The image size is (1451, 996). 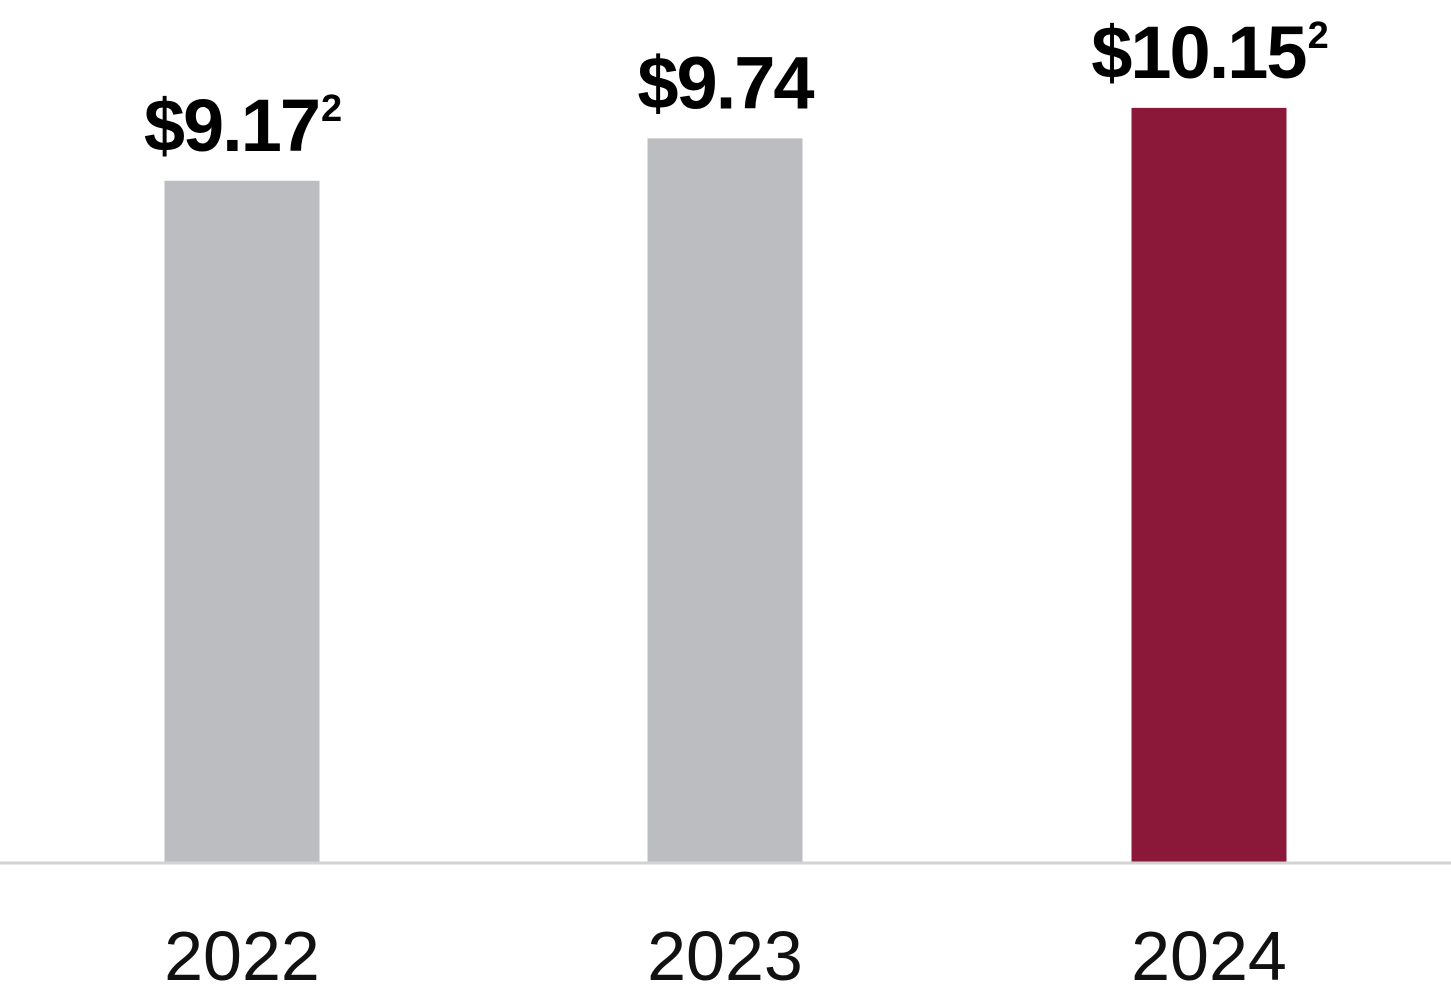 What do you see at coordinates (1209, 485) in the screenshot?
I see `bar-2024` at bounding box center [1209, 485].